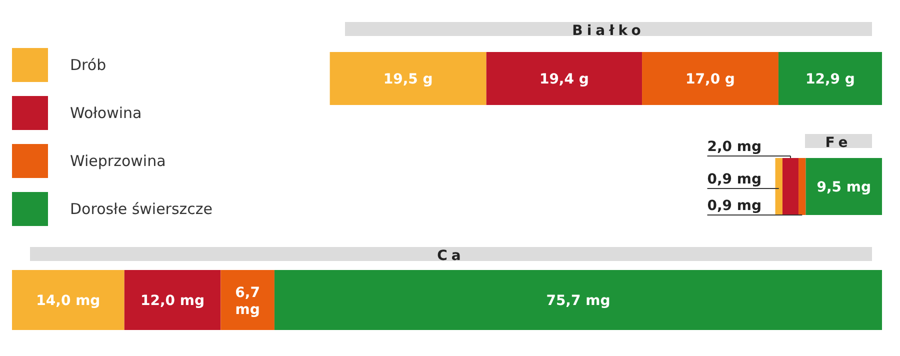  I want to click on chart-title: Ca, so click(451, 256).